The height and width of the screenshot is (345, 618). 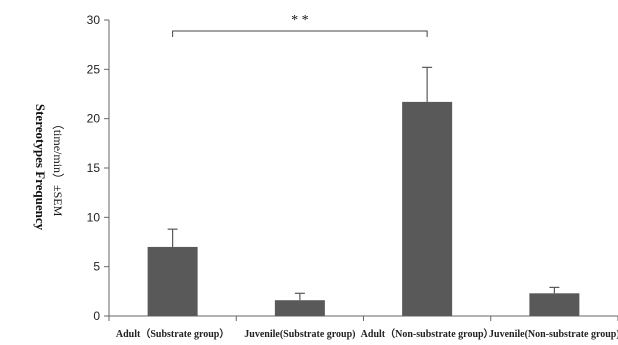 I want to click on x-tick-label: Adult（Substrate group）, so click(x=172, y=333).